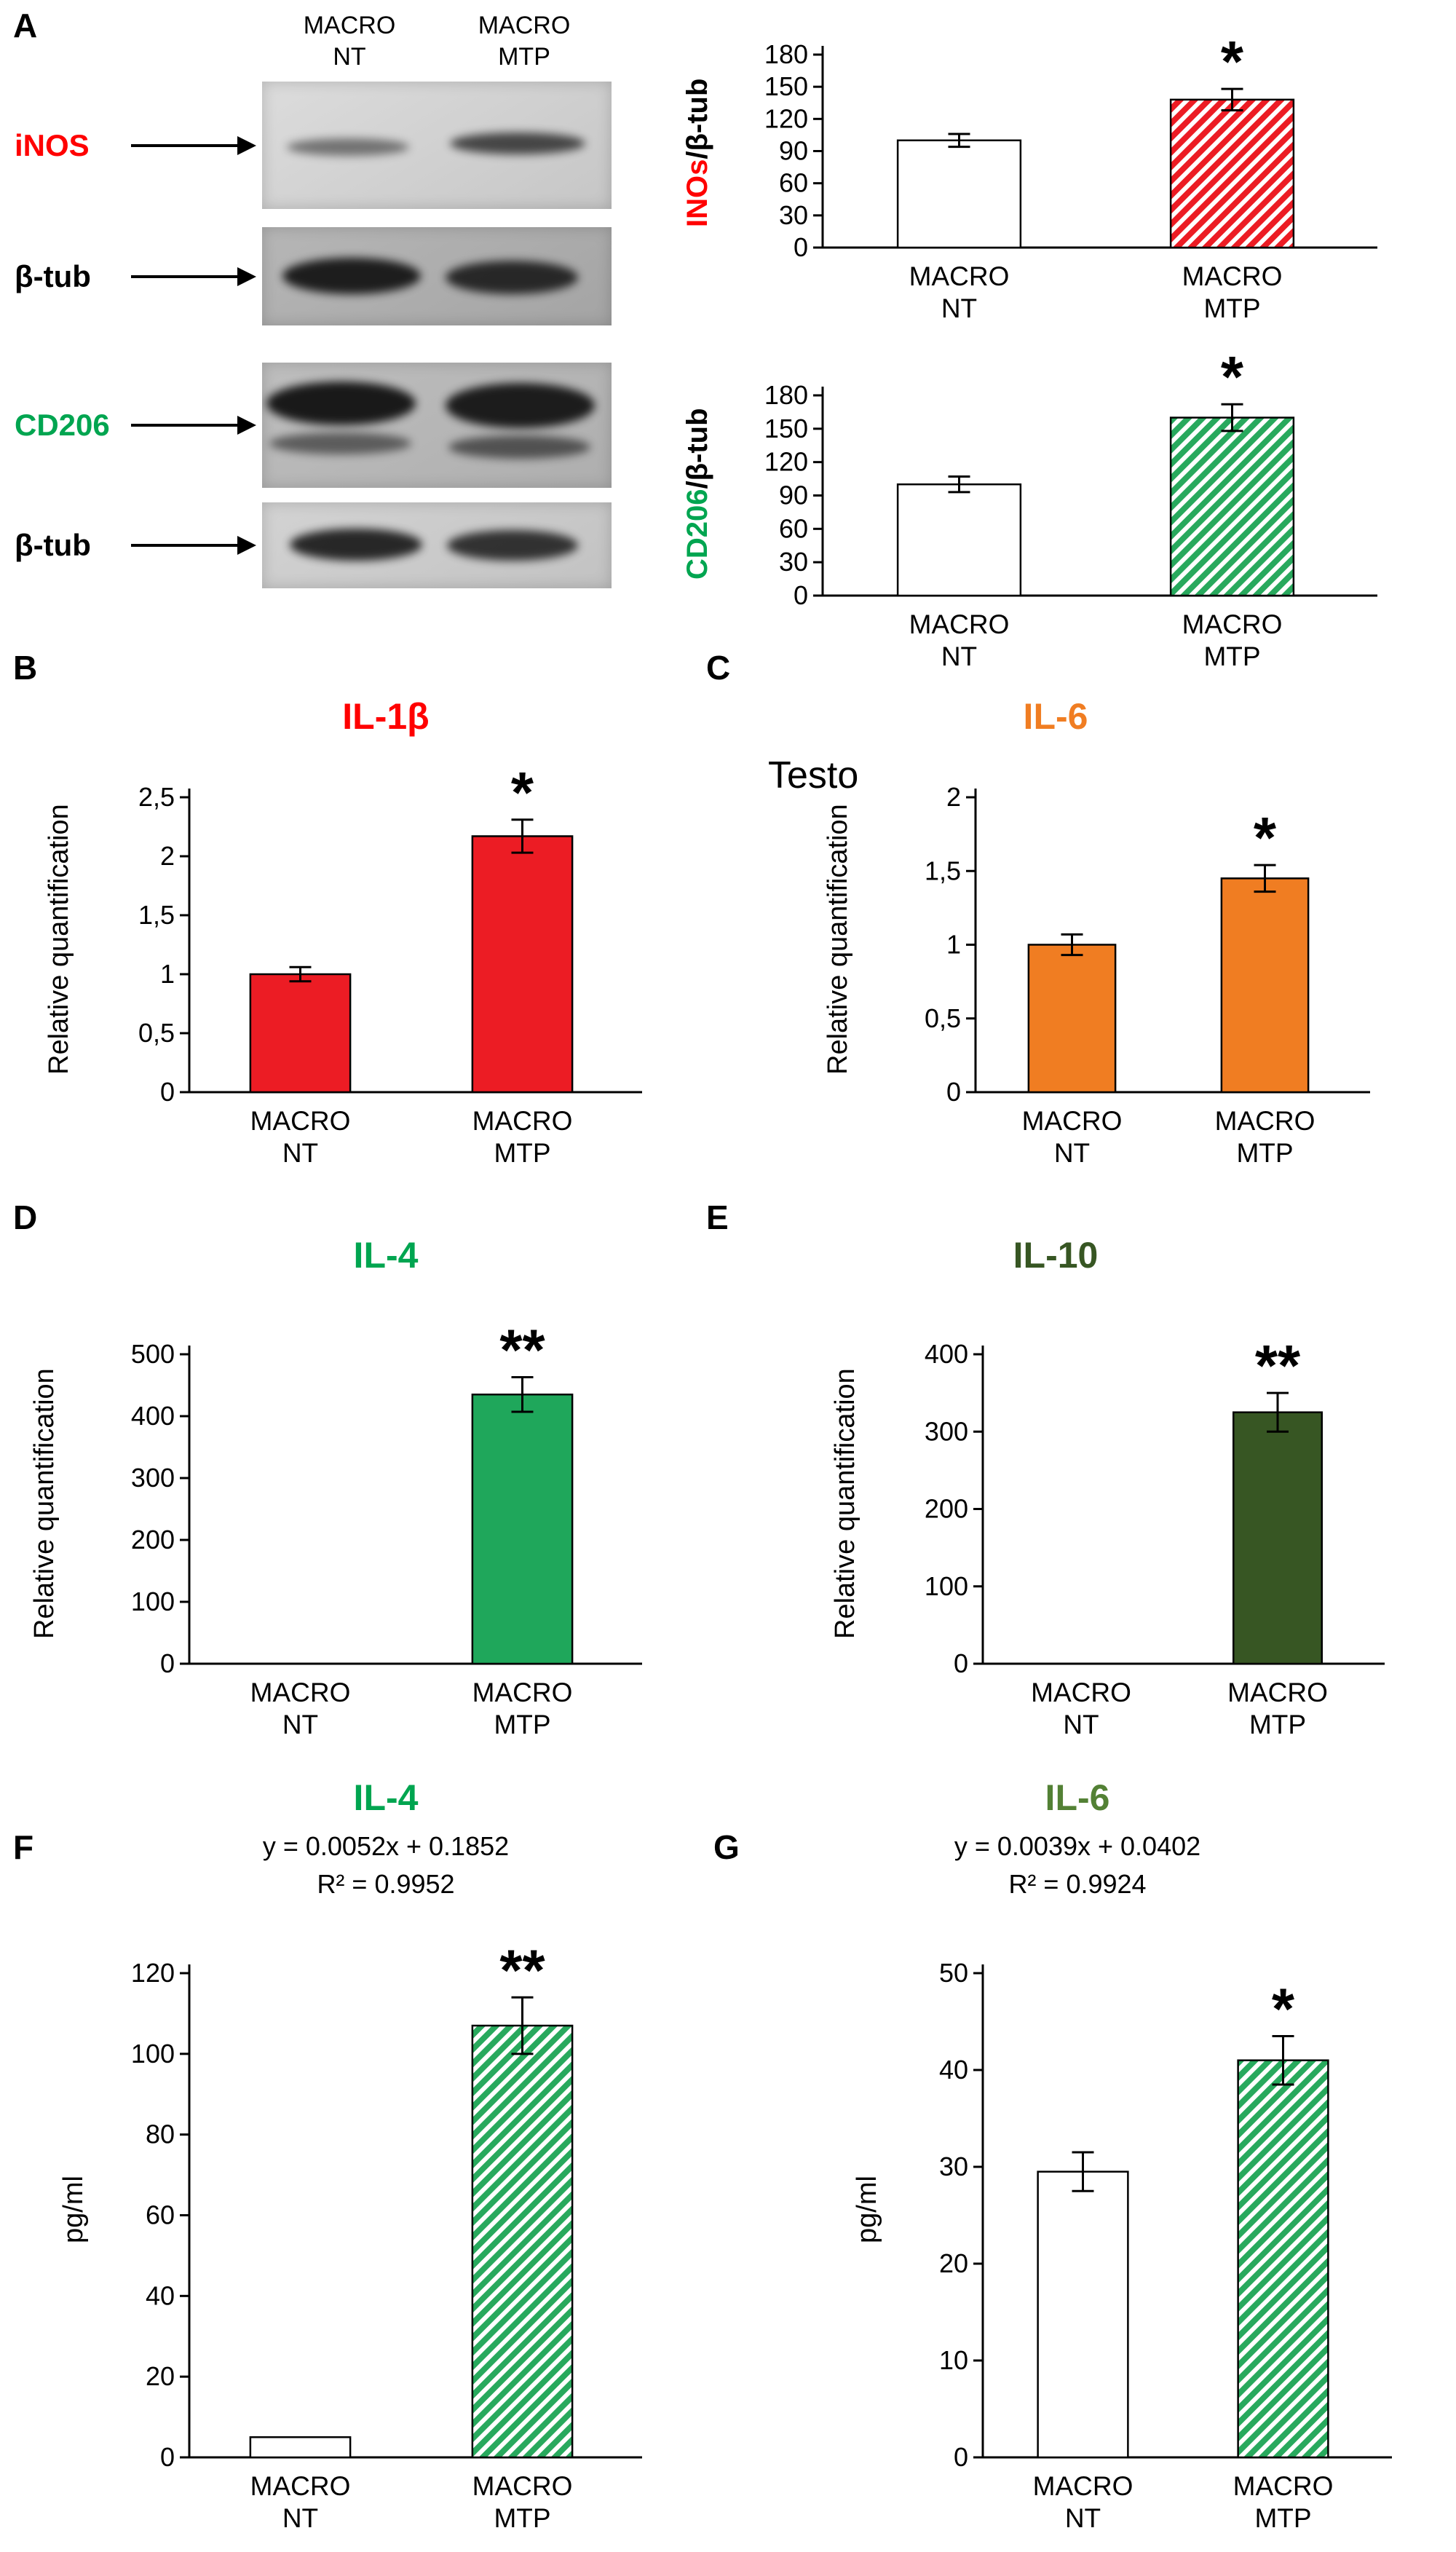 This screenshot has height=2552, width=1456. I want to click on il6-bar-chart: 0 0,5 1 1,5 2 MACRO NT * MACRO MTP, so click(1142, 961).